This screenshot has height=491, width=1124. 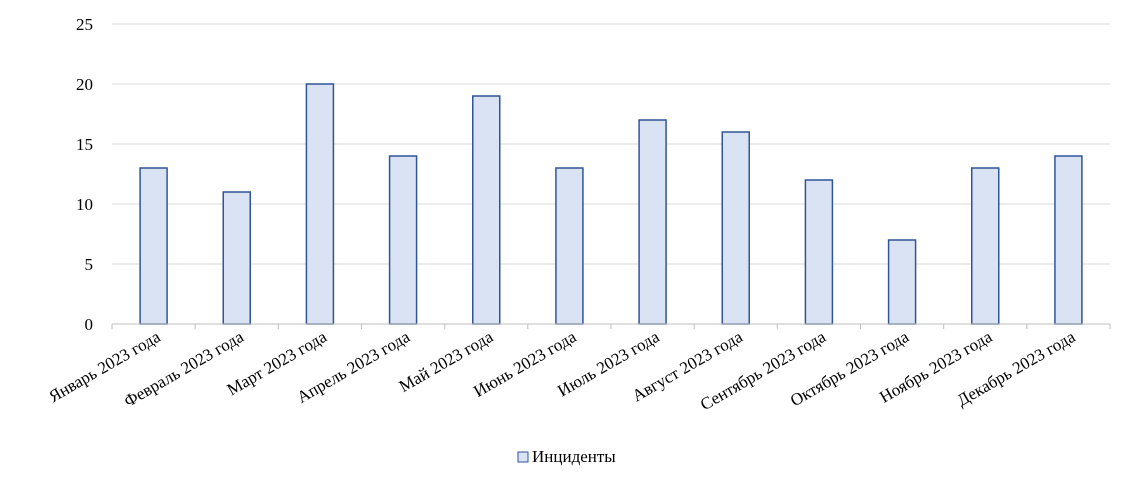 I want to click on y-tick-label: 20, so click(x=84, y=84).